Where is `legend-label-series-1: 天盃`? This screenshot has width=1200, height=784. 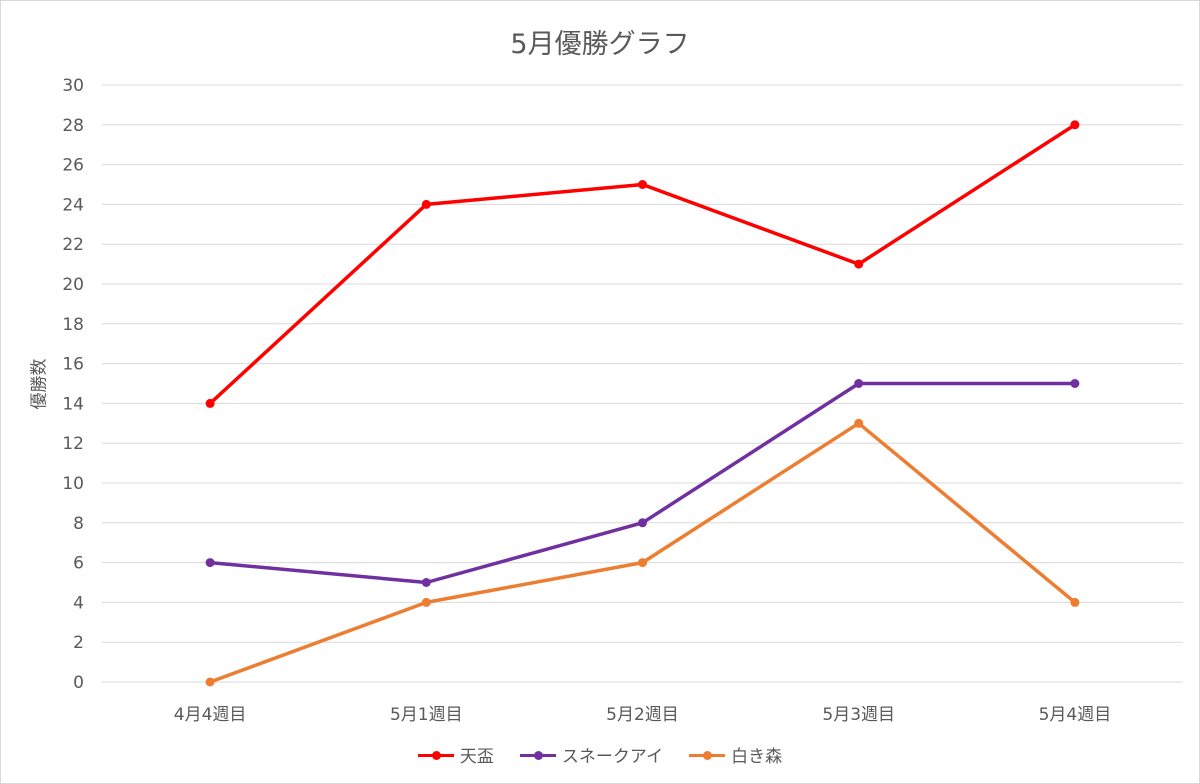
legend-label-series-1: 天盃 is located at coordinates (476, 757).